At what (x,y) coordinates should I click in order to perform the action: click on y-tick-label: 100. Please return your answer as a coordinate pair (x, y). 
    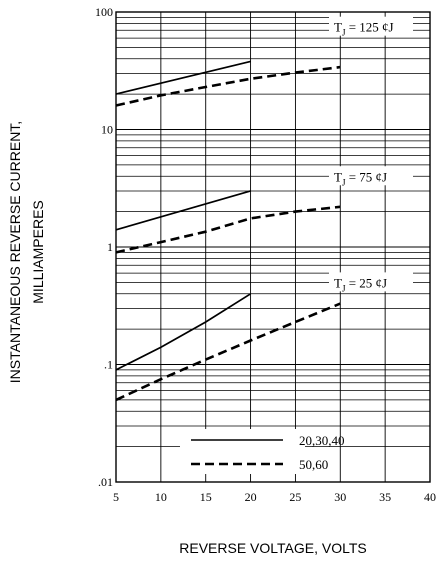
    Looking at the image, I should click on (104, 12).